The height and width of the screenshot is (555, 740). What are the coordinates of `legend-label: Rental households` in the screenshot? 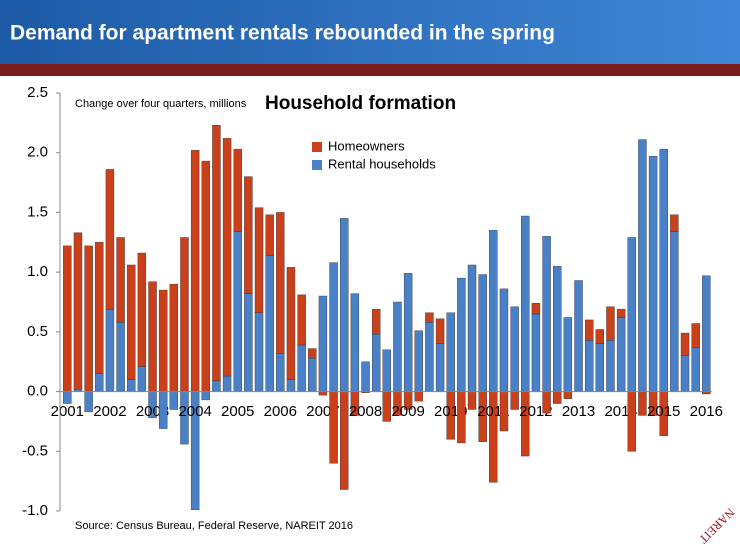 It's located at (382, 163).